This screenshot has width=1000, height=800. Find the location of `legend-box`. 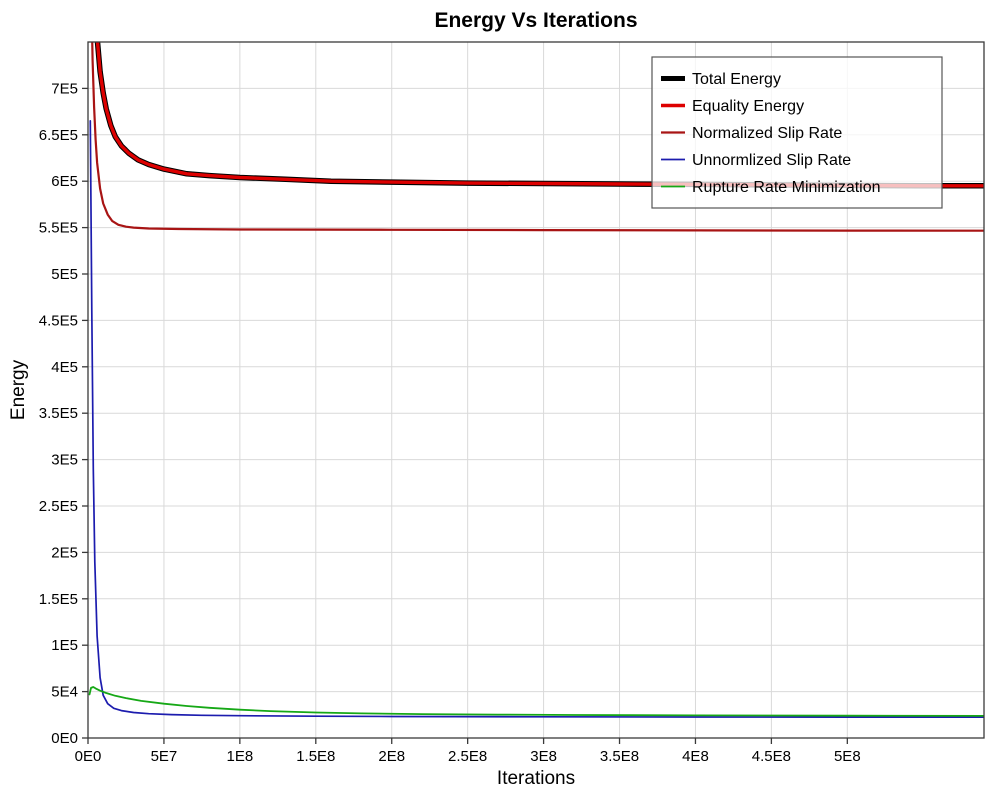

legend-box is located at coordinates (797, 132).